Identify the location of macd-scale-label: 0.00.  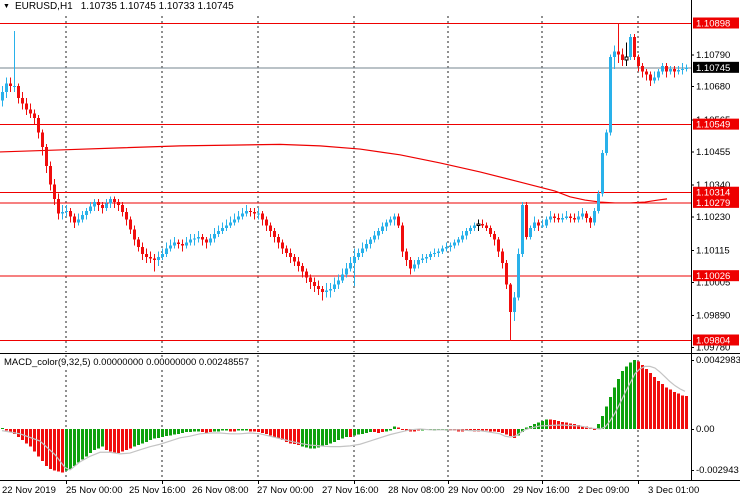
(705, 429).